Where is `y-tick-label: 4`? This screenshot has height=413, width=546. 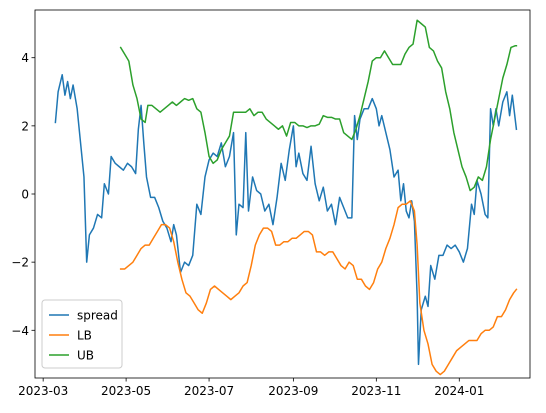
y-tick-label: 4 is located at coordinates (25, 58).